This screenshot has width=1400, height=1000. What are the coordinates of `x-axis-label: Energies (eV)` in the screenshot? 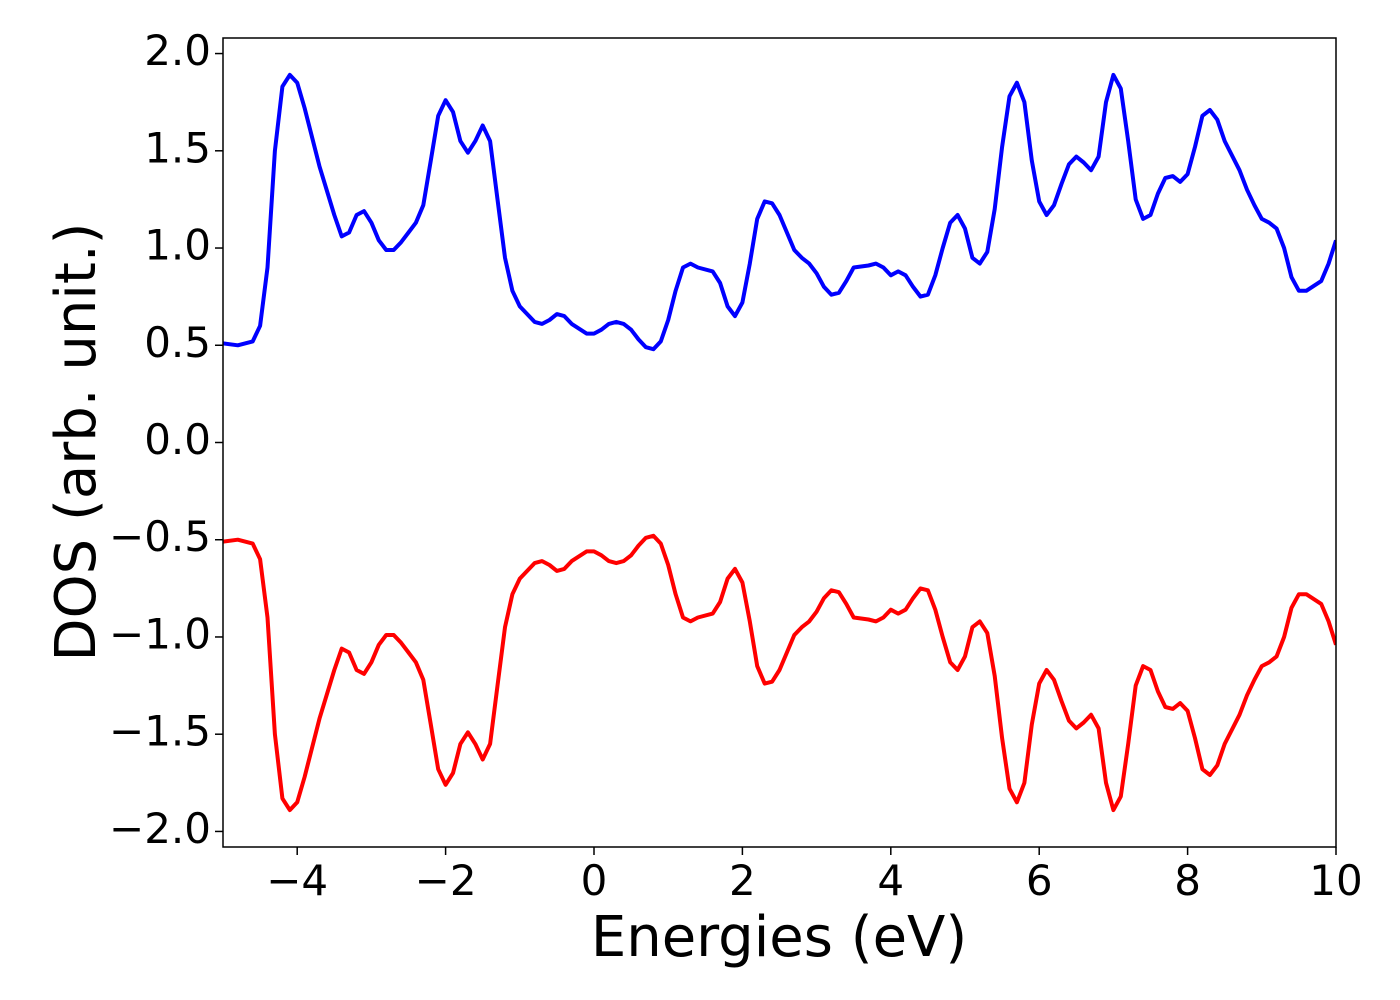 It's located at (779, 937).